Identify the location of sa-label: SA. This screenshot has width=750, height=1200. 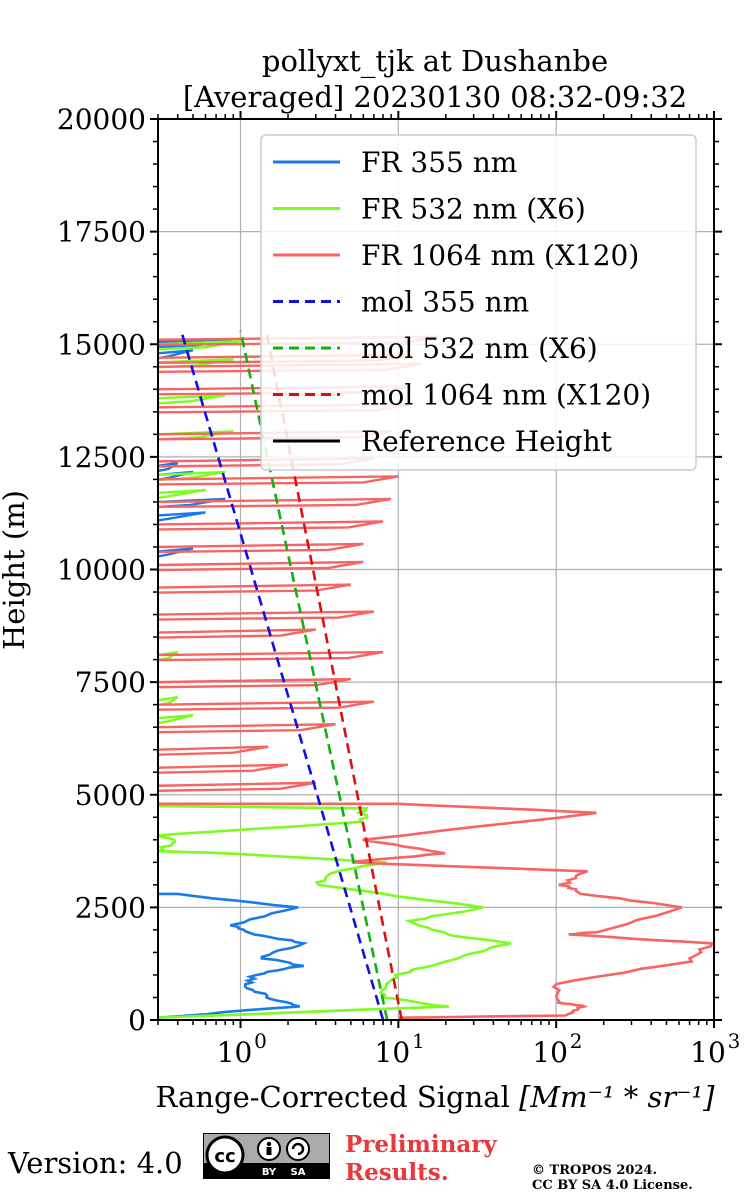
(298, 1172).